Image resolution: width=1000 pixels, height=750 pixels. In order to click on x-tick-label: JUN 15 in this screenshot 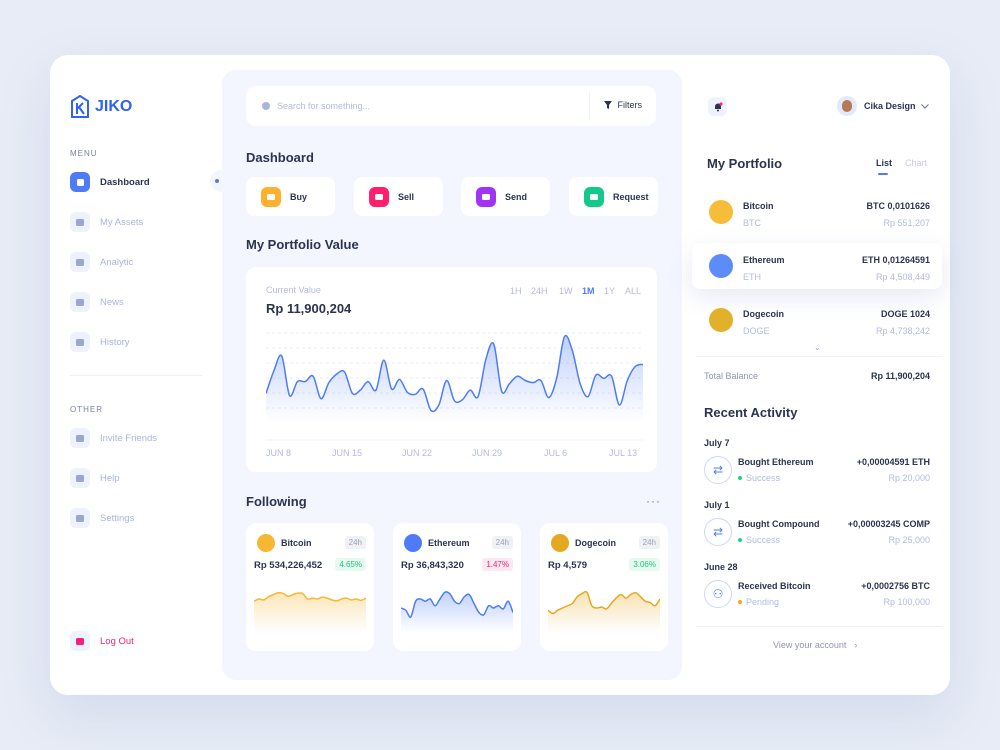, I will do `click(347, 453)`.